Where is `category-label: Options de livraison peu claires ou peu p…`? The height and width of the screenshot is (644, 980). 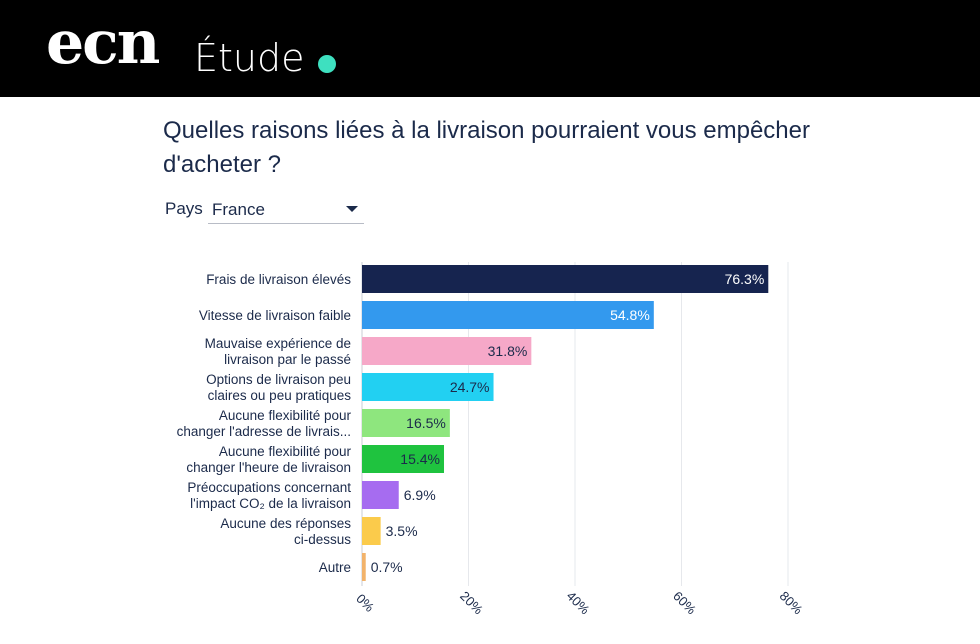 category-label: Options de livraison peu claires ou peu p… is located at coordinates (278, 387).